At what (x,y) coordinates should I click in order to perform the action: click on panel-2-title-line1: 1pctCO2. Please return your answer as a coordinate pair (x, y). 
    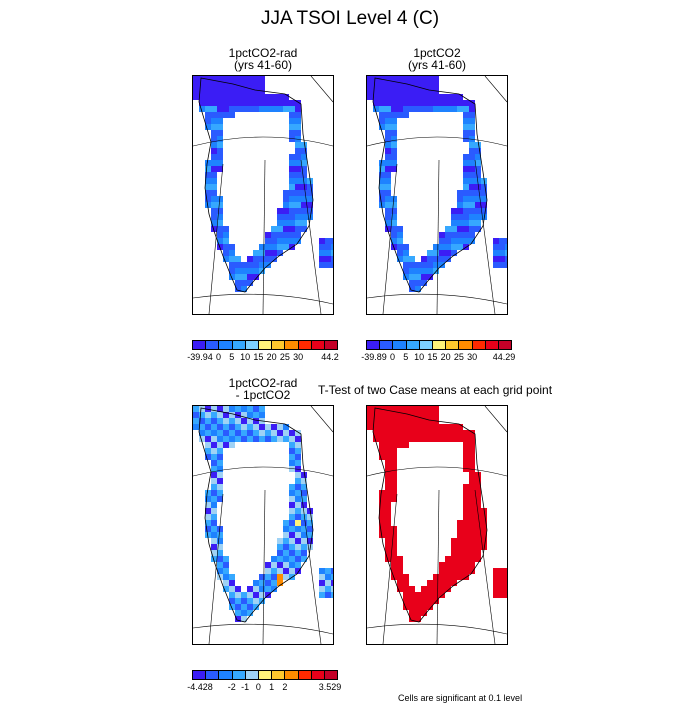
    Looking at the image, I should click on (437, 53).